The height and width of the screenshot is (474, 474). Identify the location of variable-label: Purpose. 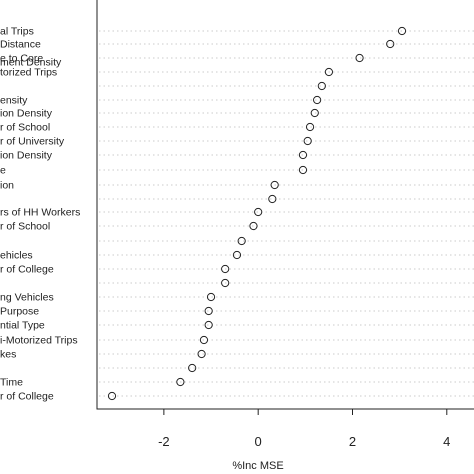
(19, 312).